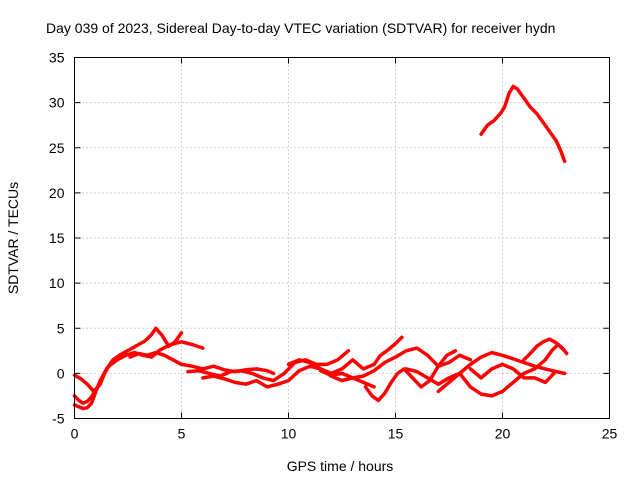  Describe the element at coordinates (61, 373) in the screenshot. I see `y-tick-label: 0` at that location.